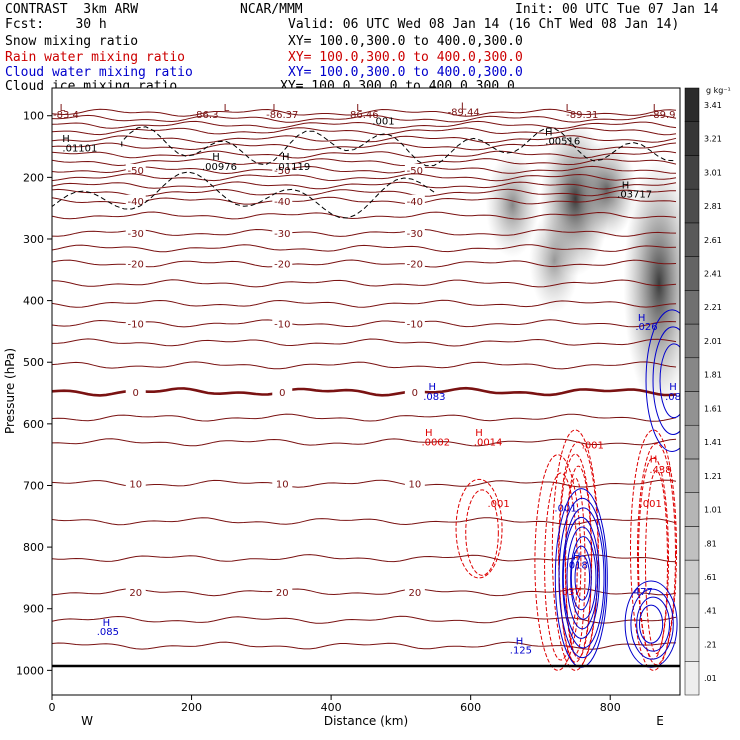 The width and height of the screenshot is (740, 740). I want to click on field-label: -89.9, so click(663, 115).